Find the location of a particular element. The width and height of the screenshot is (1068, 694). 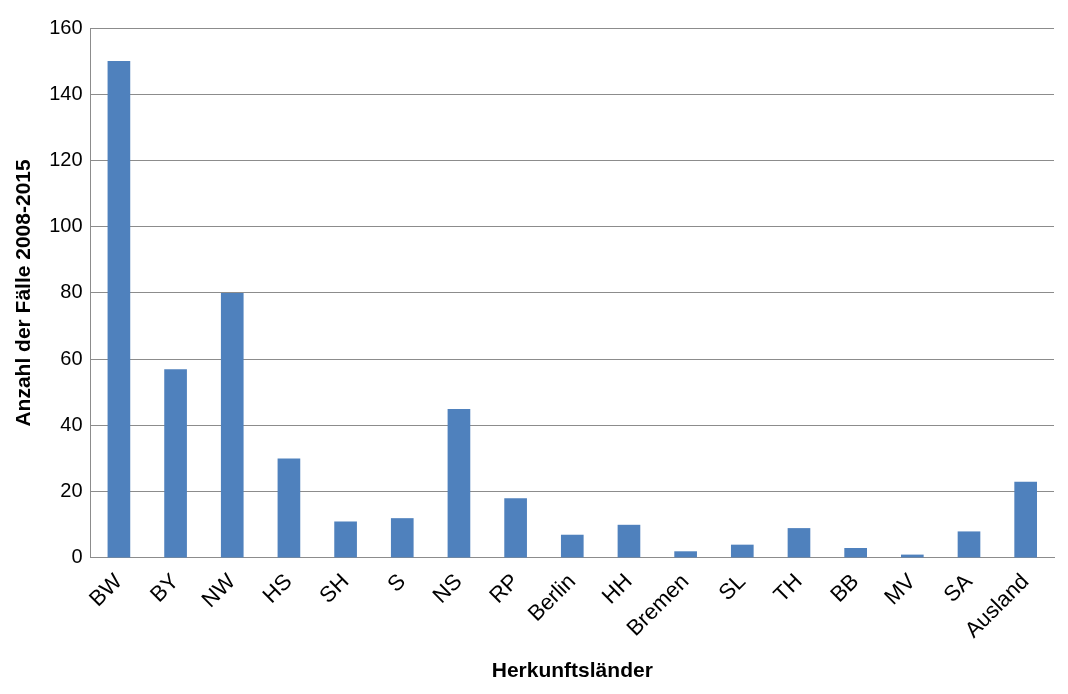

y-tick-label: 0 is located at coordinates (77, 556).